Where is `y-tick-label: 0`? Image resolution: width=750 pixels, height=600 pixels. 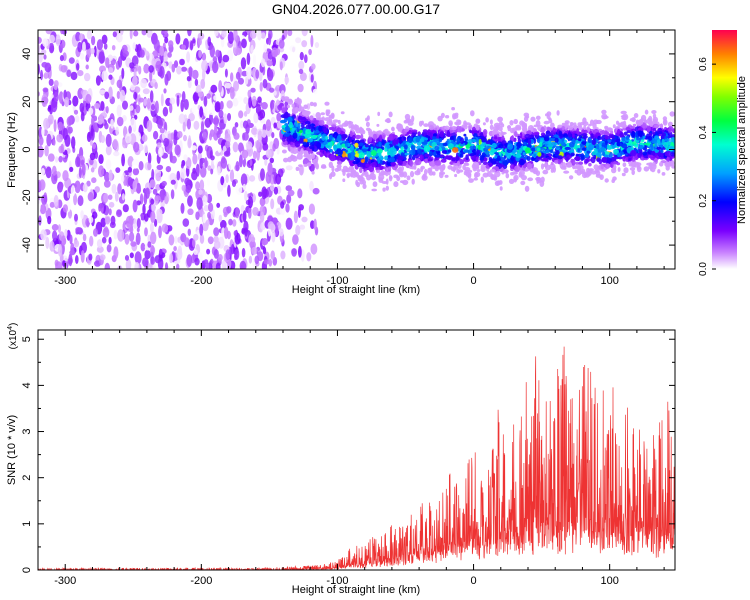
y-tick-label: 0 is located at coordinates (27, 149).